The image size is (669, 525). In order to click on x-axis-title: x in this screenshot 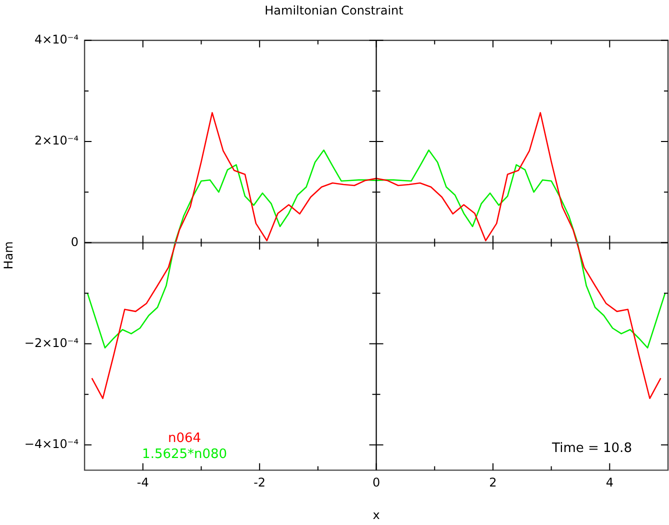, I will do `click(376, 515)`.